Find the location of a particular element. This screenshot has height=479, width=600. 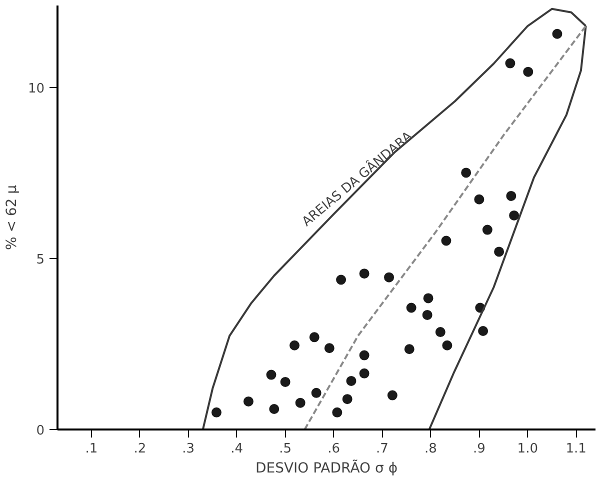

y-tick-label: 10 is located at coordinates (36, 89).